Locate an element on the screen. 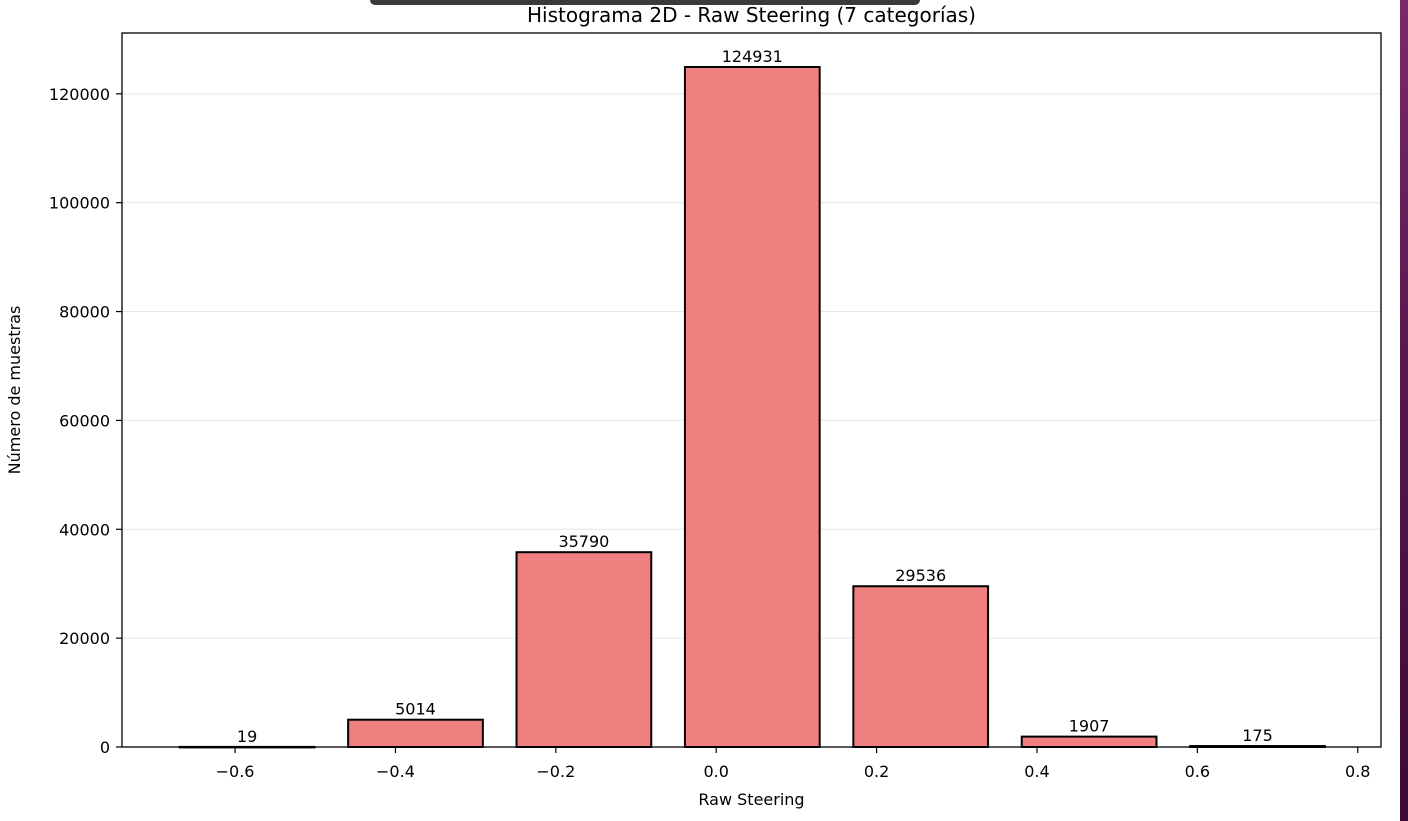 The image size is (1408, 821). top-toolbar-edge is located at coordinates (645, 2).